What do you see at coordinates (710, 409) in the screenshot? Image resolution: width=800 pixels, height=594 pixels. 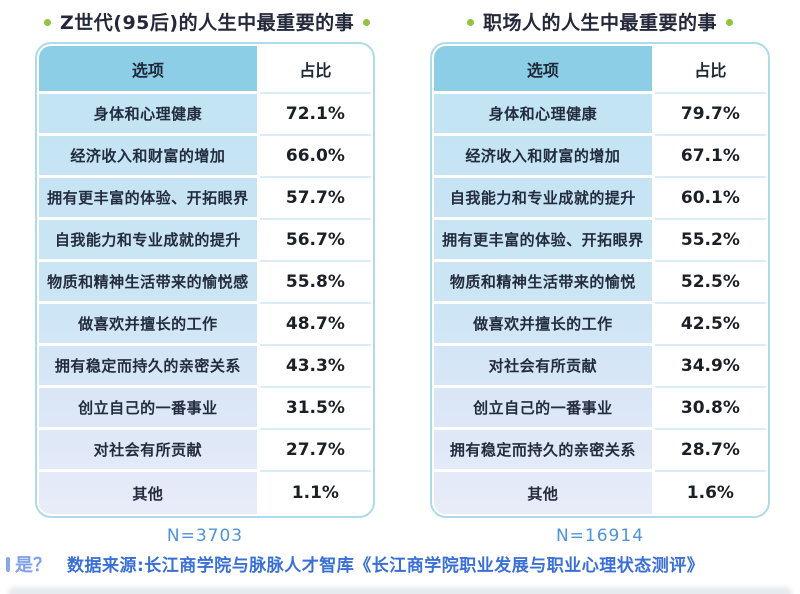 I see `percent-cell: 30.8%` at bounding box center [710, 409].